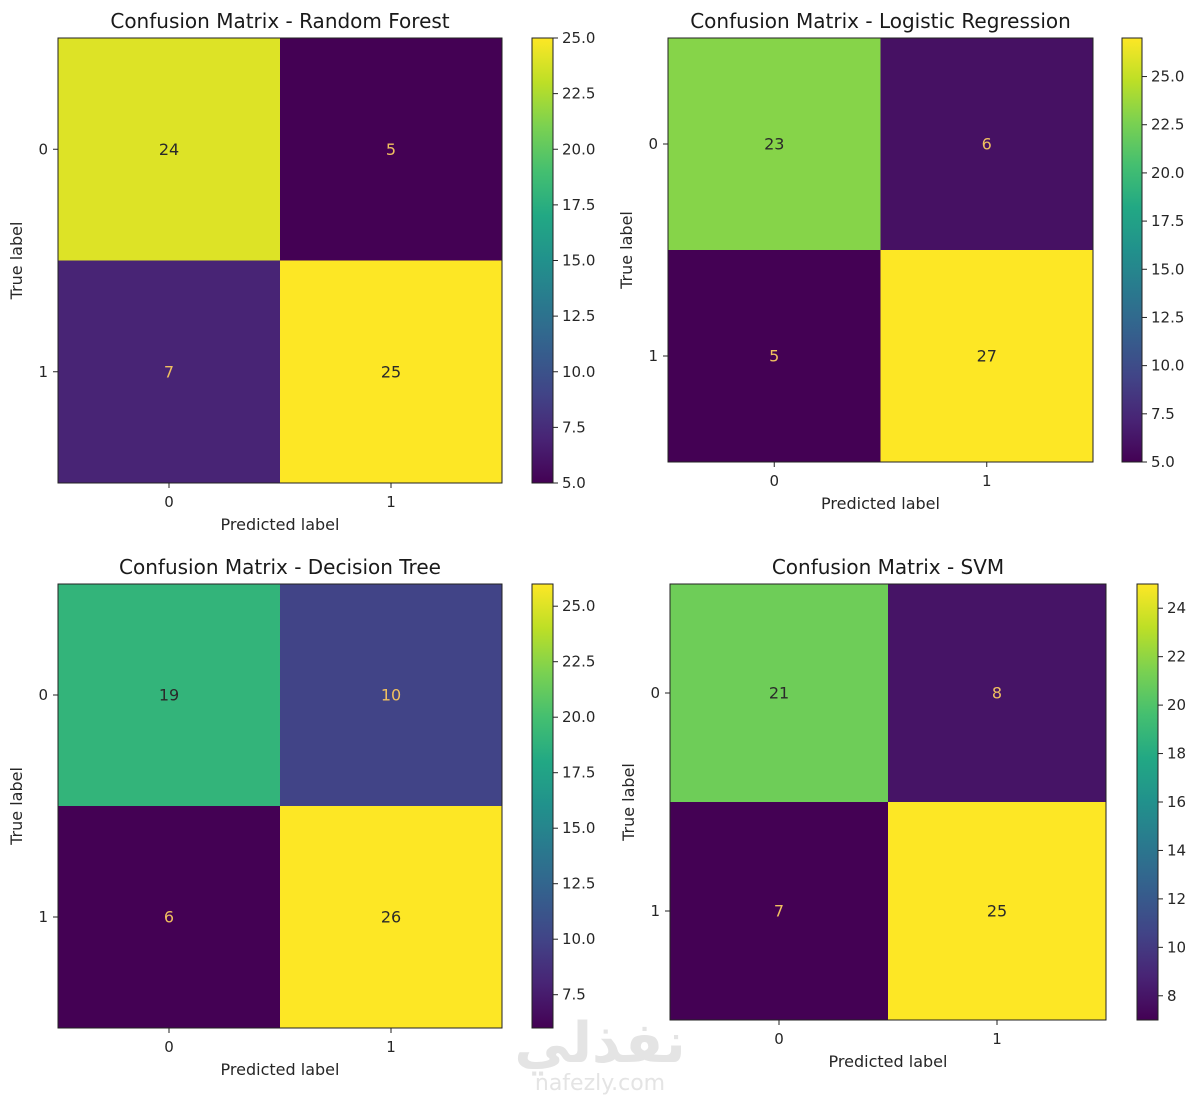 The height and width of the screenshot is (1096, 1200). What do you see at coordinates (600, 1083) in the screenshot?
I see `watermark-latin: nafezly.com` at bounding box center [600, 1083].